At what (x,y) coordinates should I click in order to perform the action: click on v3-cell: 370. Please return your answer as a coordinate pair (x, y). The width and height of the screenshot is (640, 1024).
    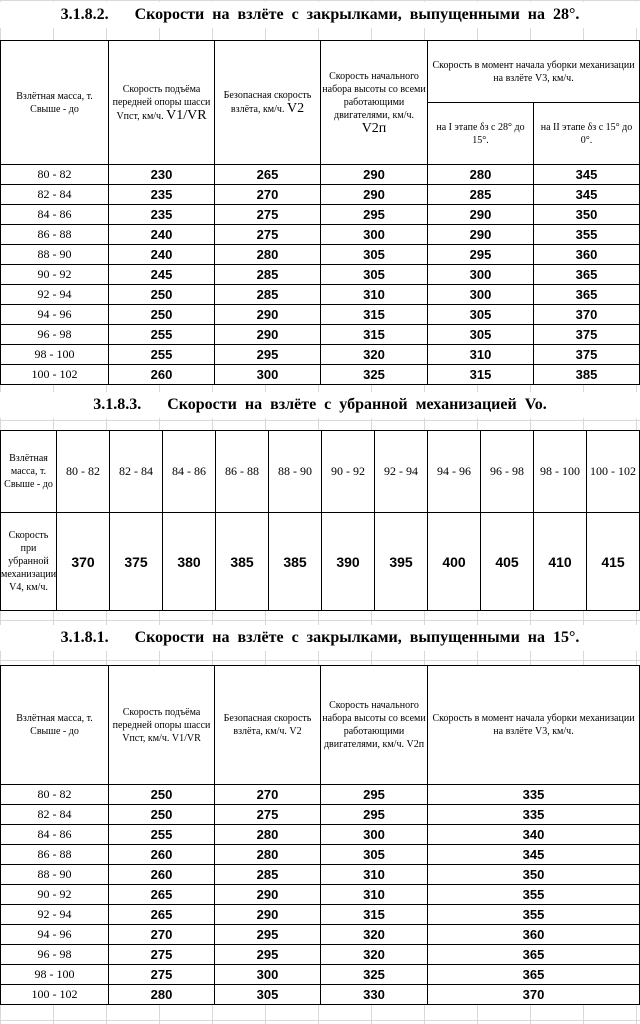
    Looking at the image, I should click on (533, 994).